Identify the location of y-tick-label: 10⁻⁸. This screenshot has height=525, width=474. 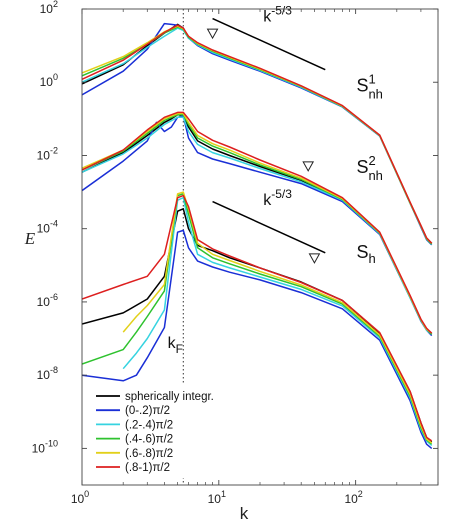
(47, 373).